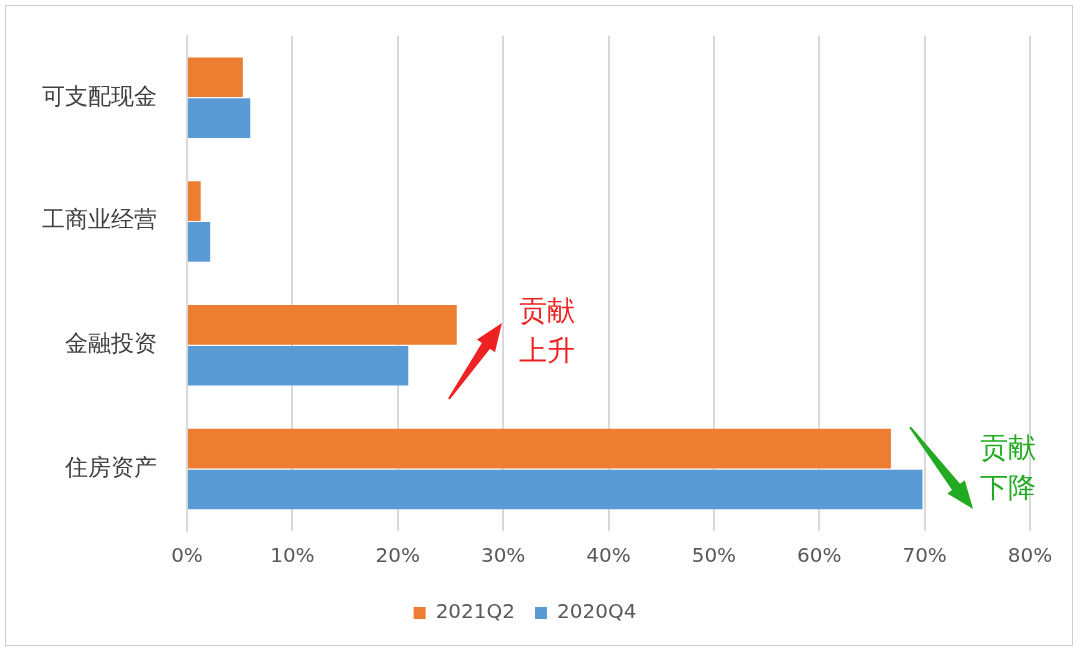 Image resolution: width=1080 pixels, height=653 pixels. What do you see at coordinates (187, 555) in the screenshot?
I see `x-tick-label: 0%` at bounding box center [187, 555].